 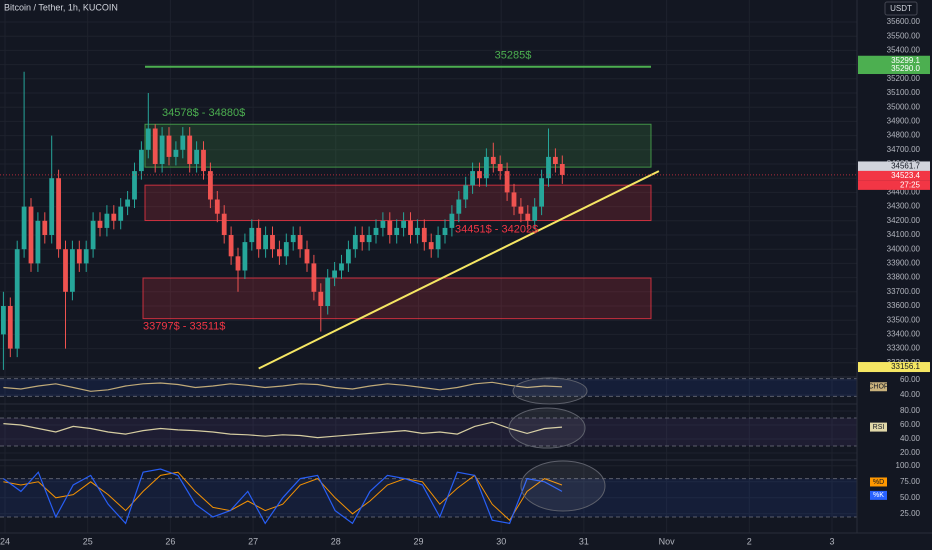 I want to click on highlight-ellipse, so click(x=547, y=428).